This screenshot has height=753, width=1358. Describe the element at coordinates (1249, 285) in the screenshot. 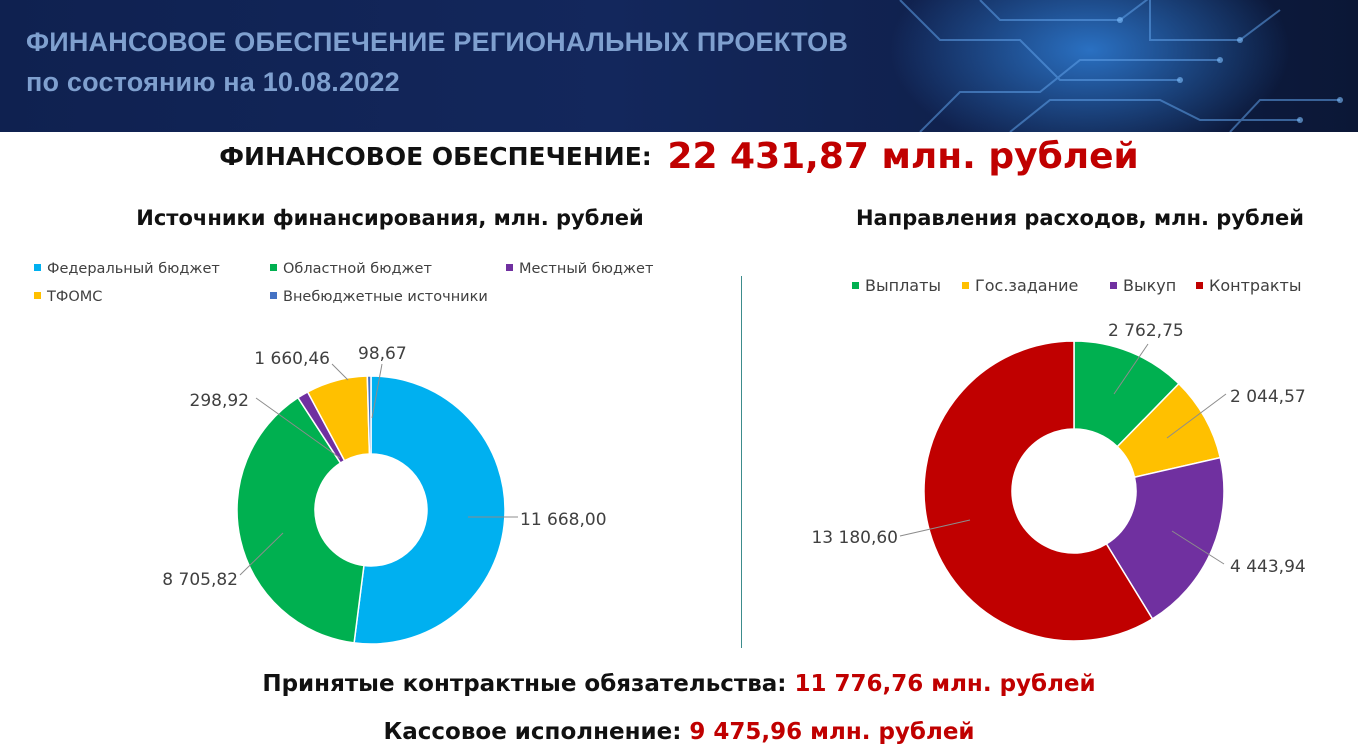

I see `legend-item-contracts: Контракты` at that location.